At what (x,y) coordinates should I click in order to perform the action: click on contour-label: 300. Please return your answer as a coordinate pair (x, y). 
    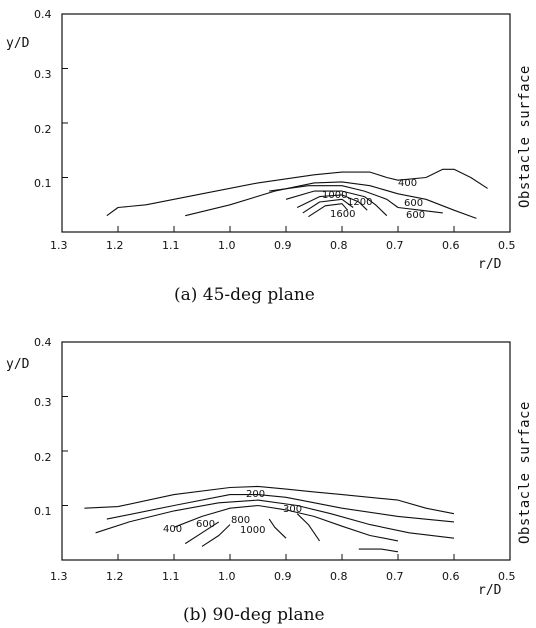
    Looking at the image, I should click on (292, 509).